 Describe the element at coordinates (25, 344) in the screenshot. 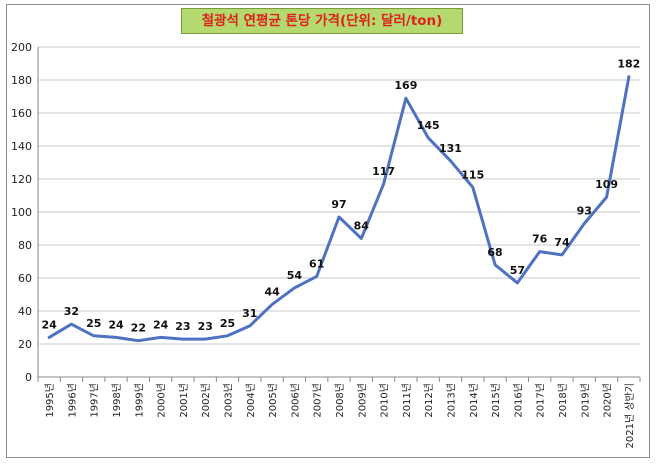

I see `y-tick-label: 20` at that location.